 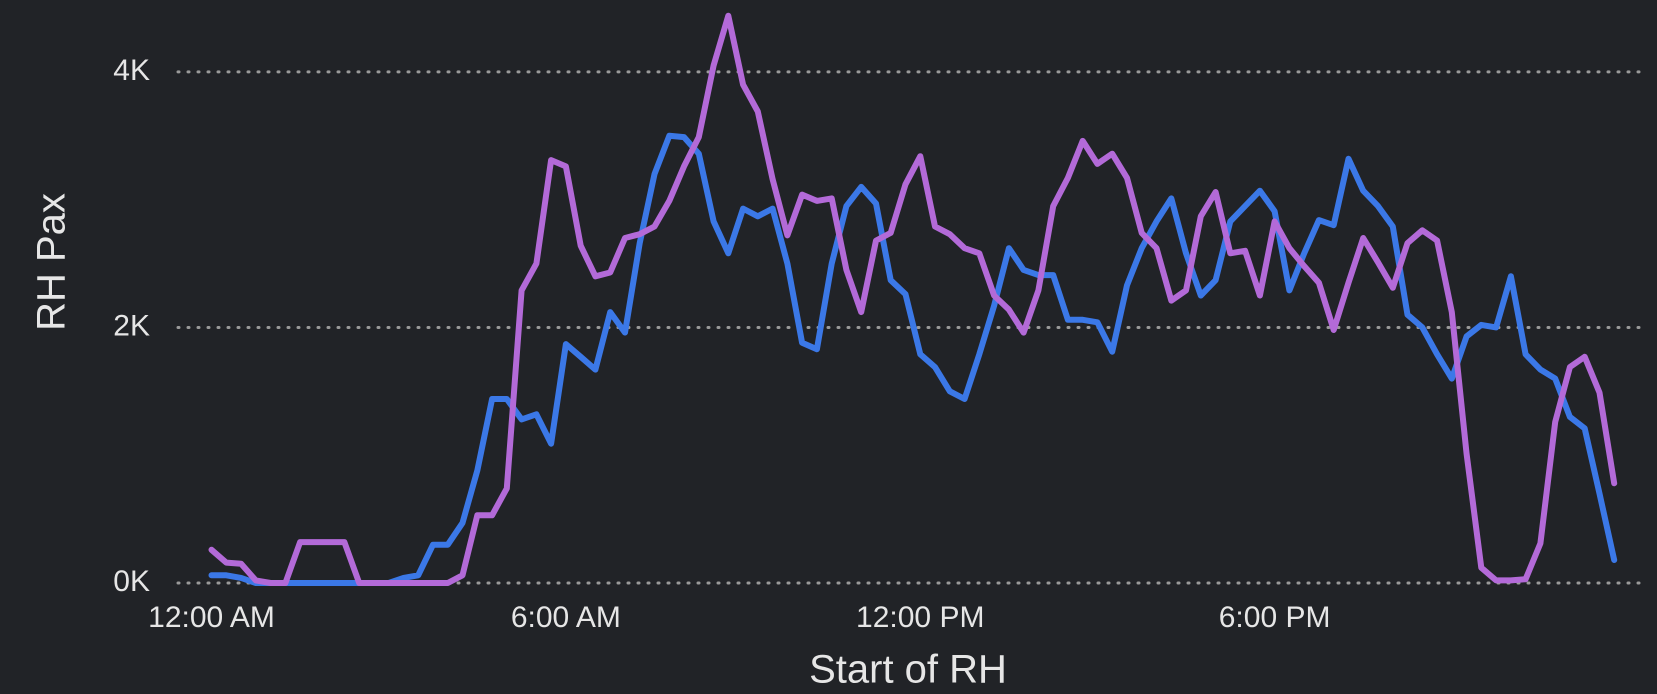 What do you see at coordinates (52, 262) in the screenshot?
I see `y-axis-title: RH Pax` at bounding box center [52, 262].